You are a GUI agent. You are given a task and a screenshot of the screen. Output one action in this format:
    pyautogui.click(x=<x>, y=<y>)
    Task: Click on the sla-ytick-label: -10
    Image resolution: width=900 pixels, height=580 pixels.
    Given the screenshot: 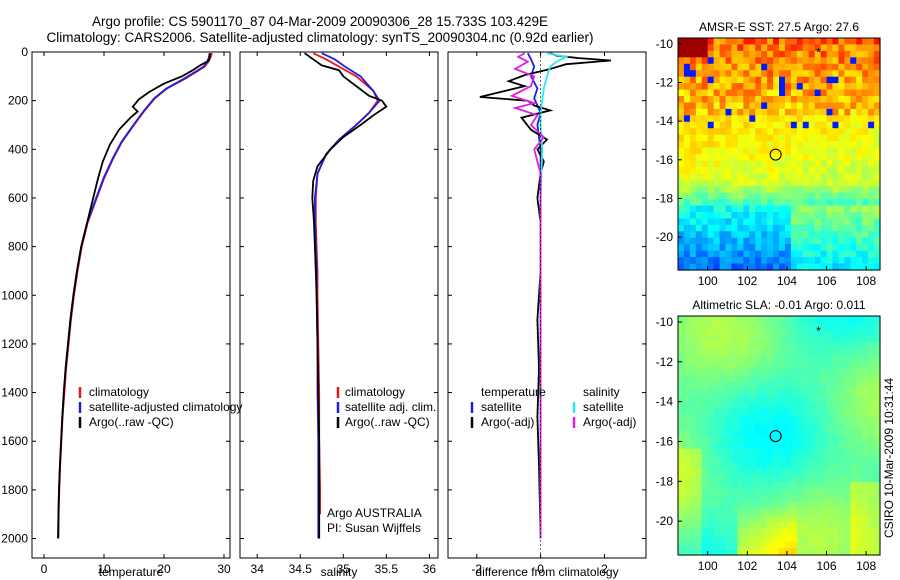 What is the action you would take?
    pyautogui.click(x=665, y=322)
    